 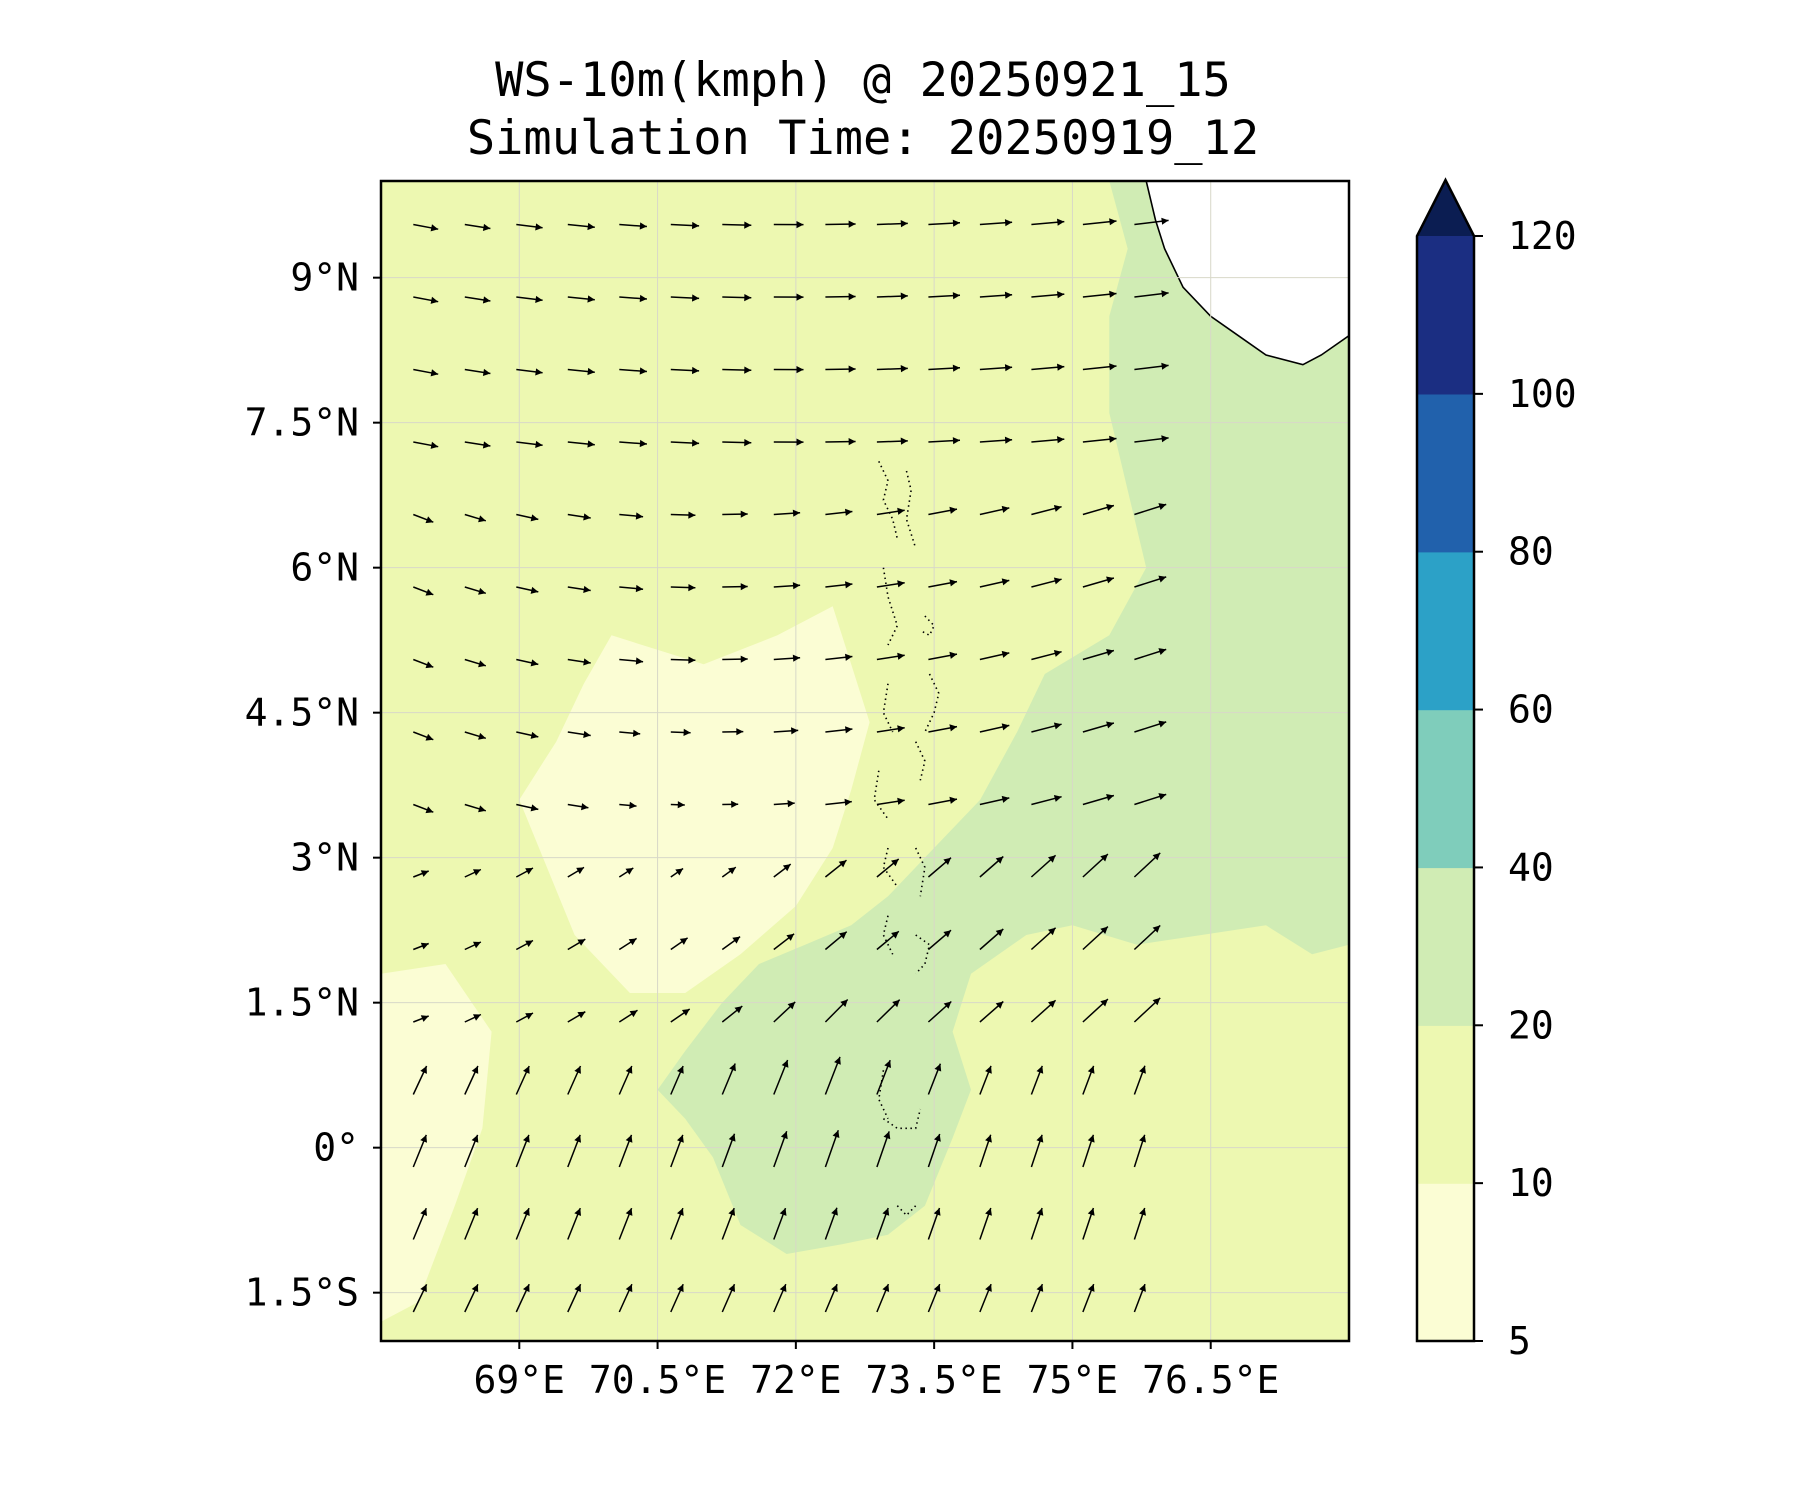 I want to click on colorbar: 5 10 20 40 60 80 100 120, so click(x=1496, y=770).